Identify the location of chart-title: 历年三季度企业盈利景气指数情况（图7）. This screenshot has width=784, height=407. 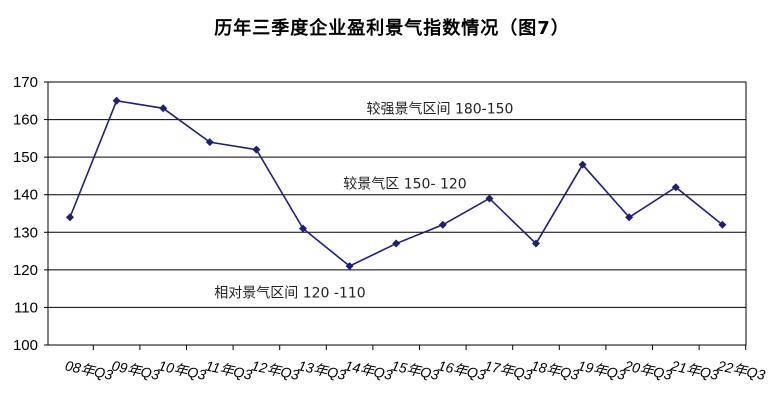
(392, 28).